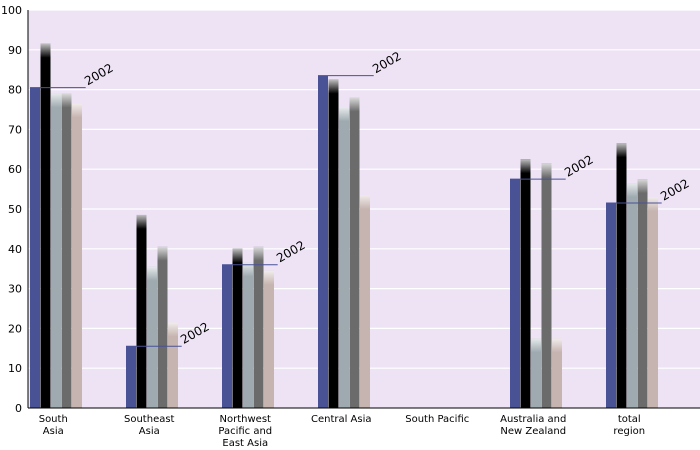 The image size is (700, 450). What do you see at coordinates (149, 419) in the screenshot?
I see `x-tick-label-line: Southeast` at bounding box center [149, 419].